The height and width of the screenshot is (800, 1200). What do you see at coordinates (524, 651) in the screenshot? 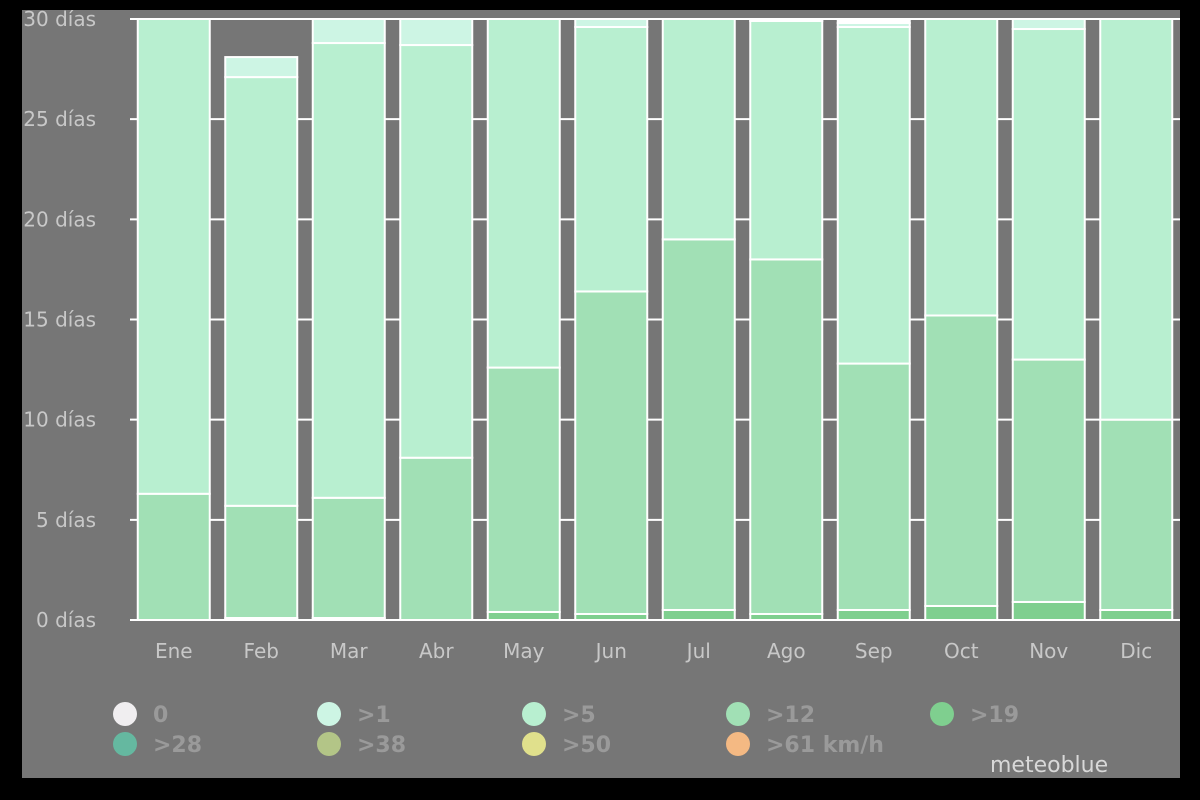
I see `x-tick-label: May` at bounding box center [524, 651].